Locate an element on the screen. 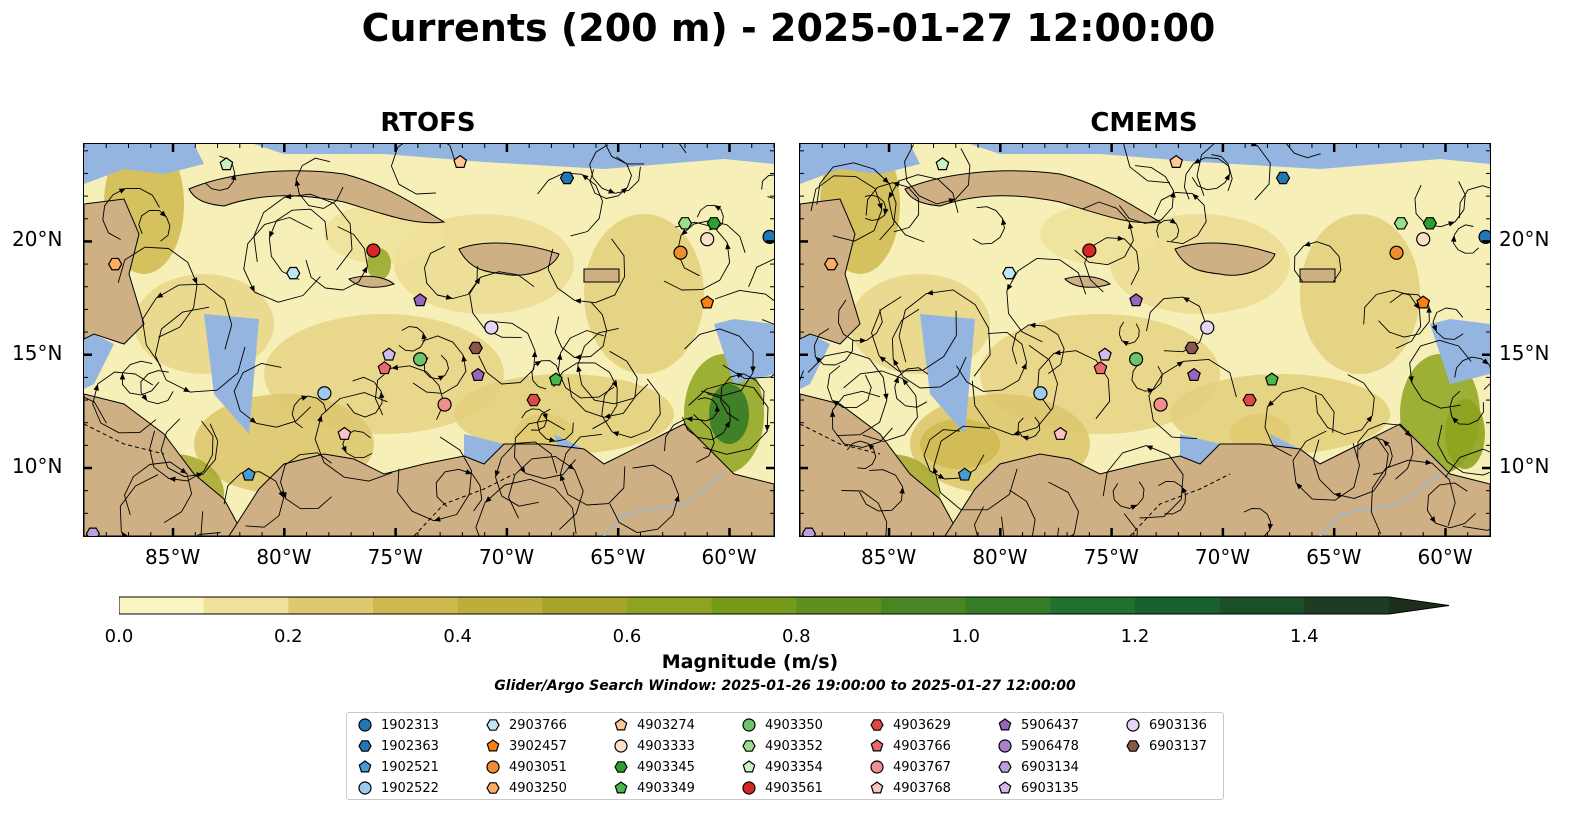  colorbar is located at coordinates (784, 605).